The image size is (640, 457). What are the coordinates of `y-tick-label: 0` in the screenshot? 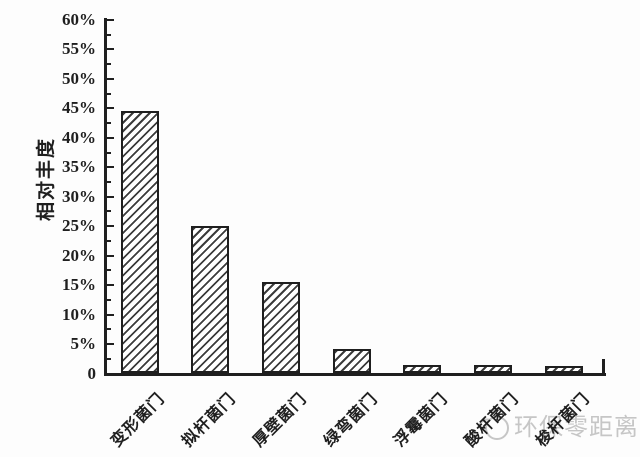 It's located at (92, 373).